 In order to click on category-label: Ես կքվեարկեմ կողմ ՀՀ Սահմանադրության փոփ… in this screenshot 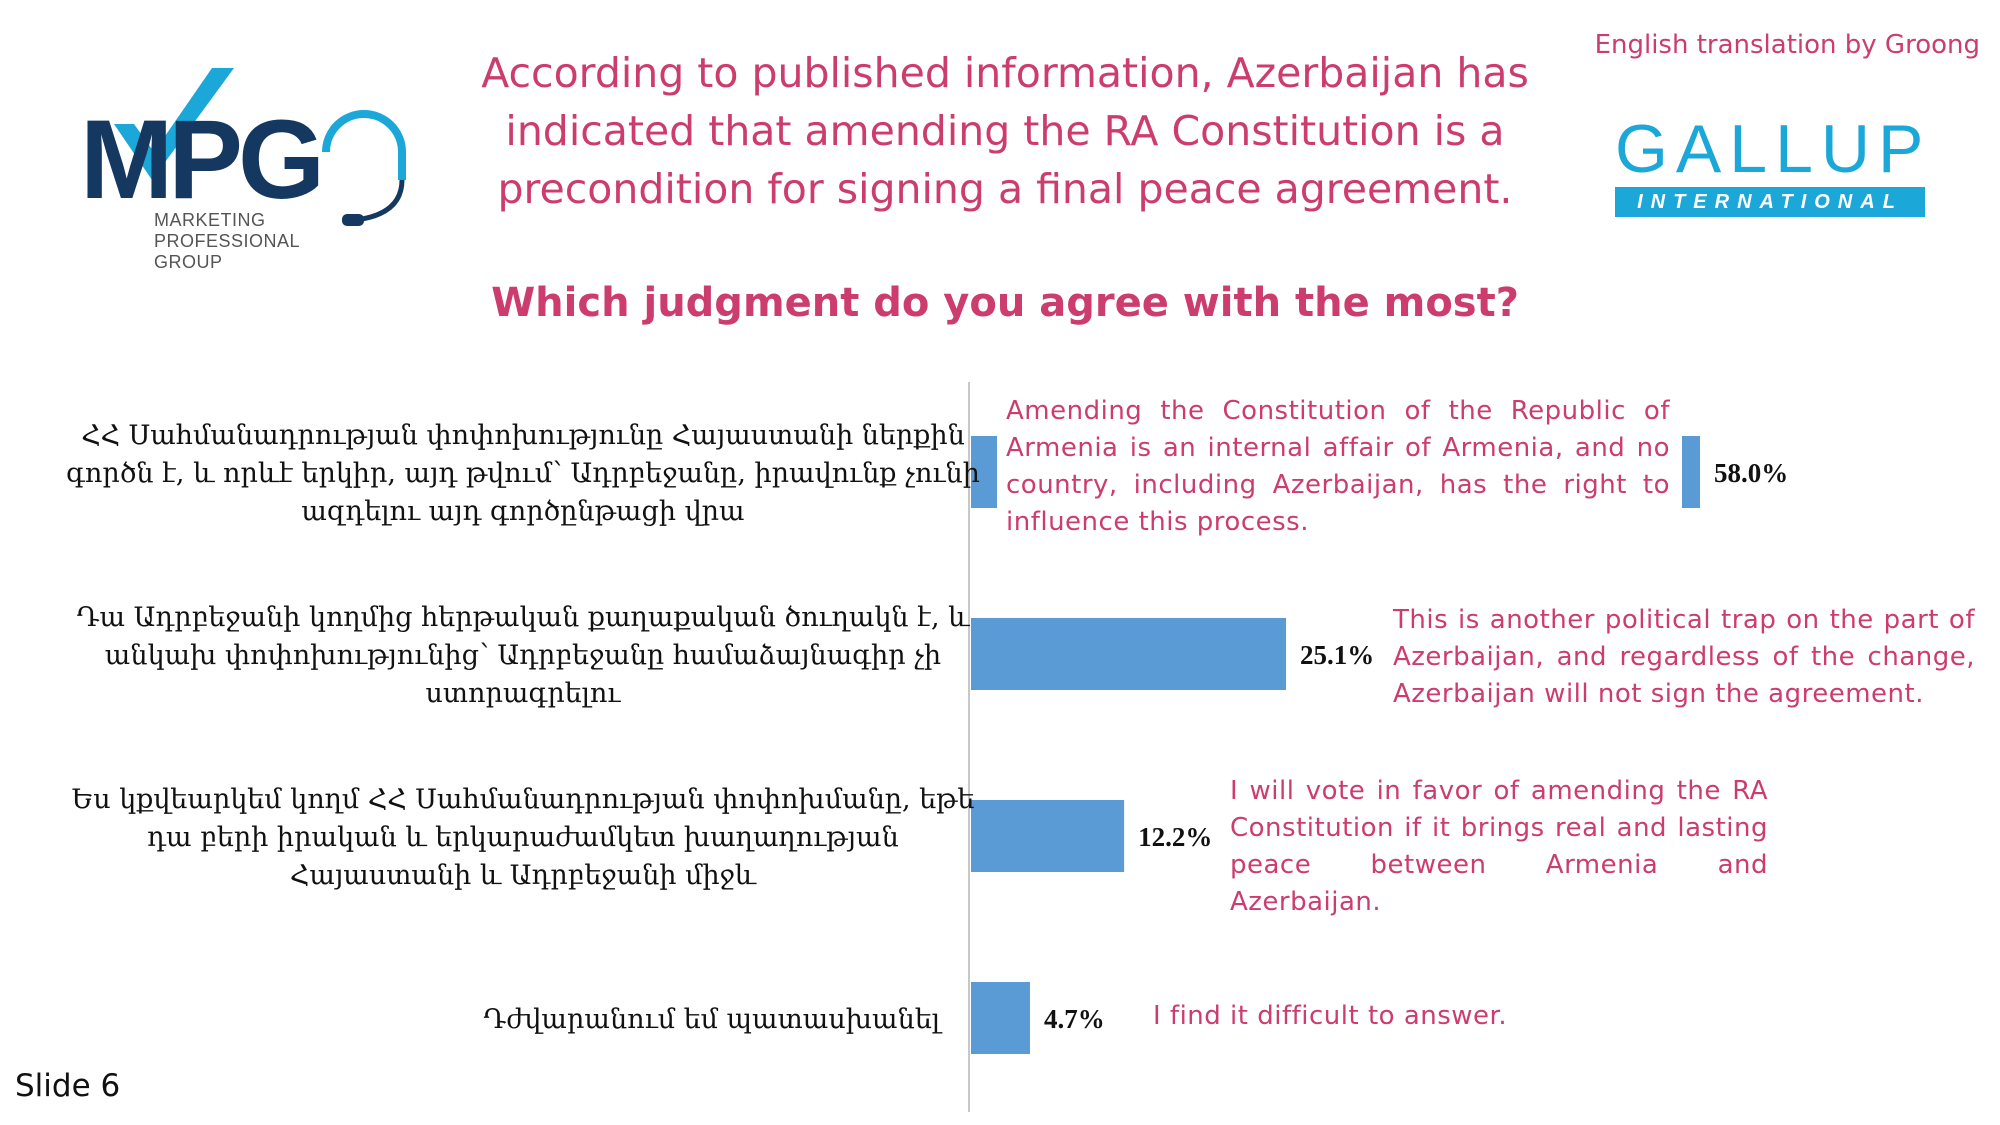, I will do `click(523, 799)`.